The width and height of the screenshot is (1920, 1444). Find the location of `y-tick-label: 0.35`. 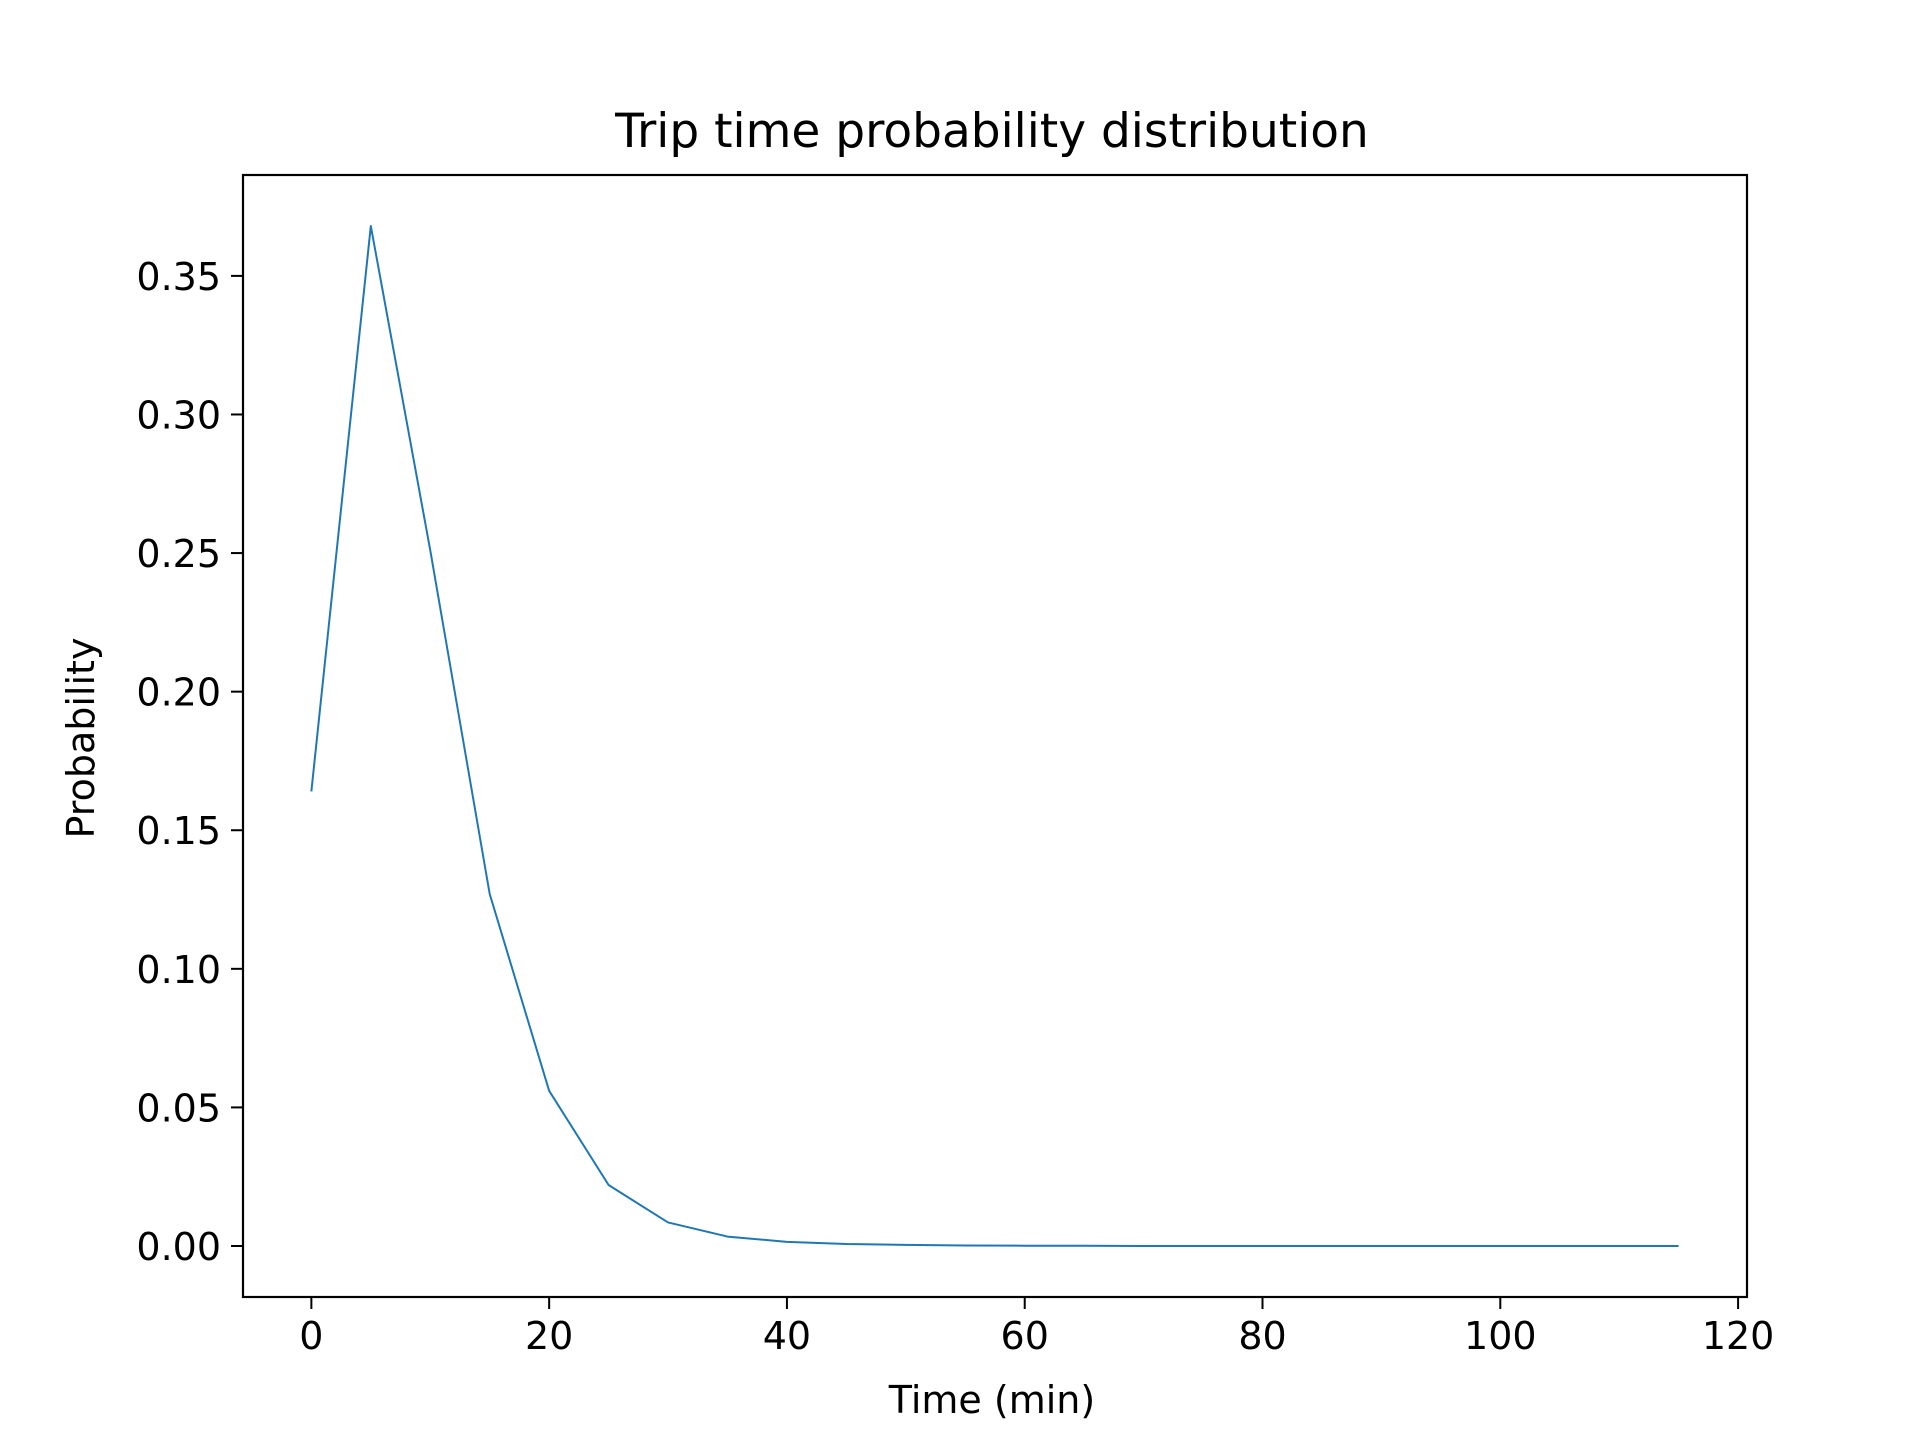

y-tick-label: 0.35 is located at coordinates (178, 277).